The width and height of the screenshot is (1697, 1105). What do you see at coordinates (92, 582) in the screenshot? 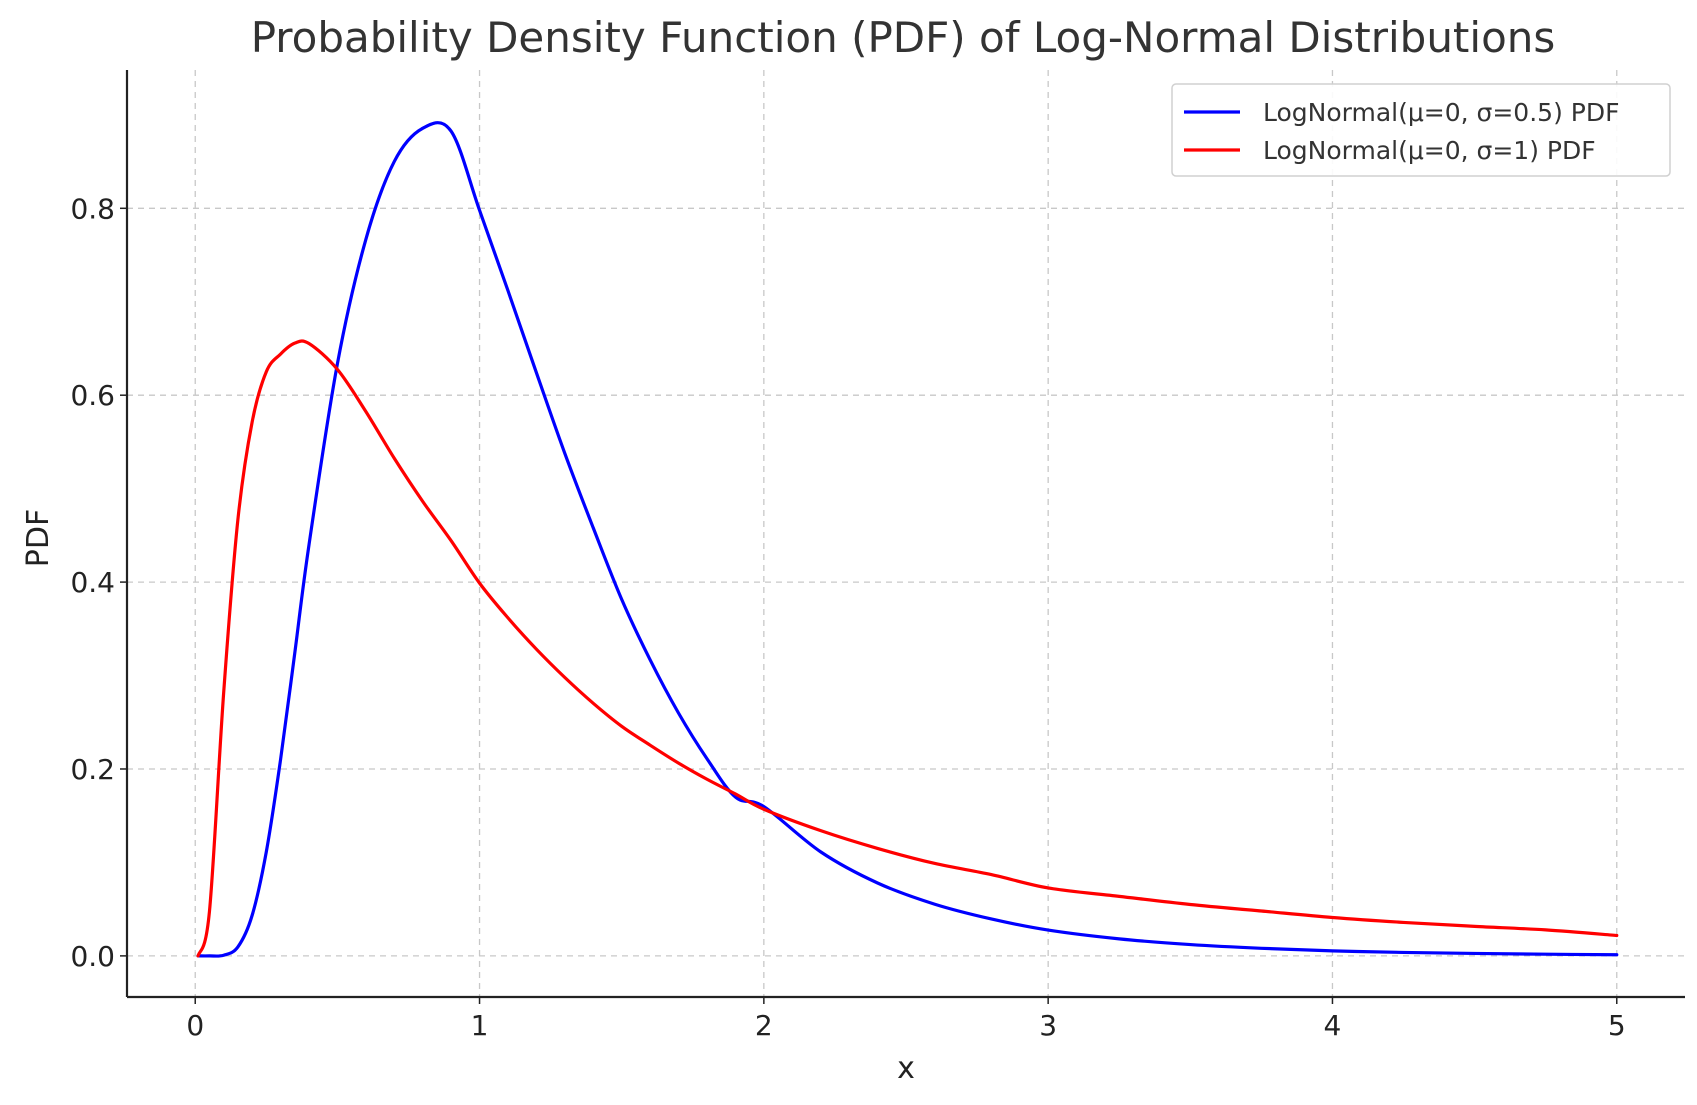
I see `y-tick-label: 0.4` at bounding box center [92, 582].